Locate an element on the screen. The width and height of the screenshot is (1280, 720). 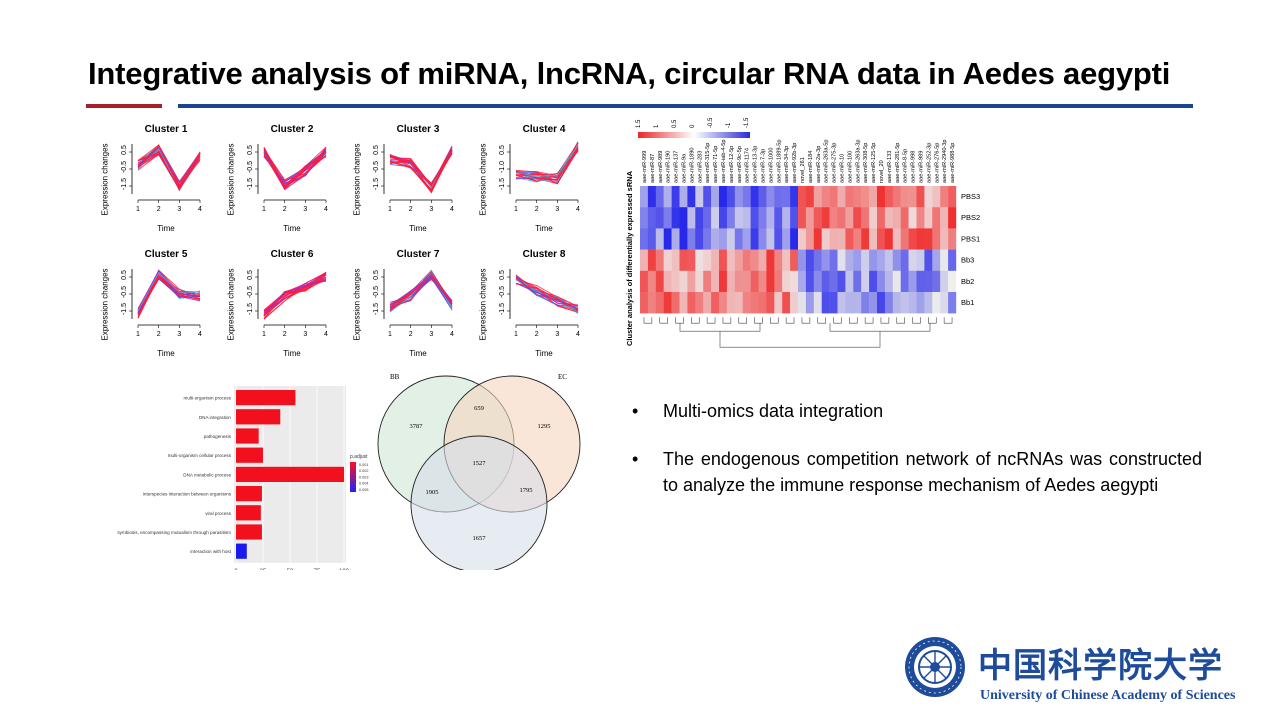
go-term-label: viral process is located at coordinates (218, 513).